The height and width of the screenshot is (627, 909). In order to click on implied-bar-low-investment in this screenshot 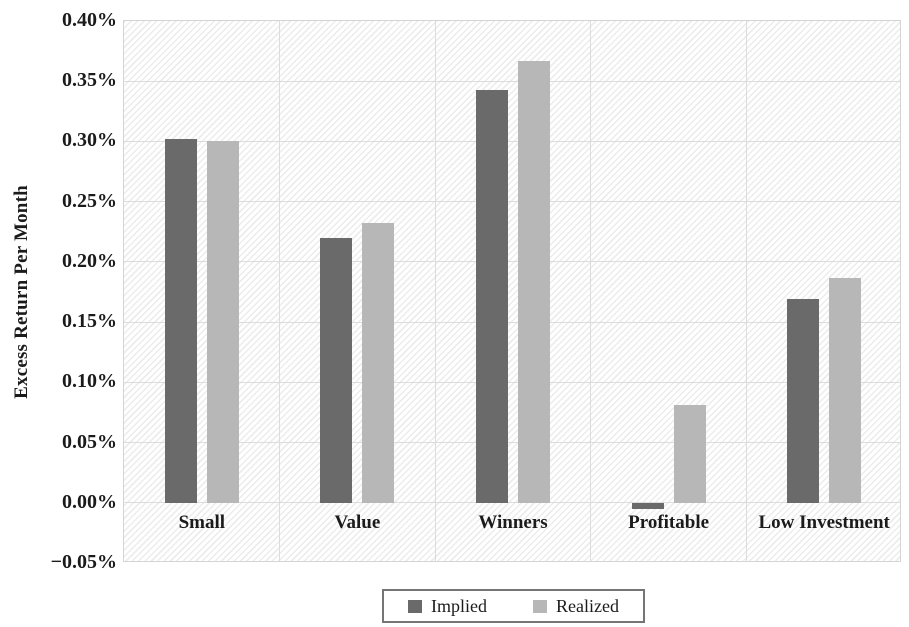, I will do `click(803, 401)`.